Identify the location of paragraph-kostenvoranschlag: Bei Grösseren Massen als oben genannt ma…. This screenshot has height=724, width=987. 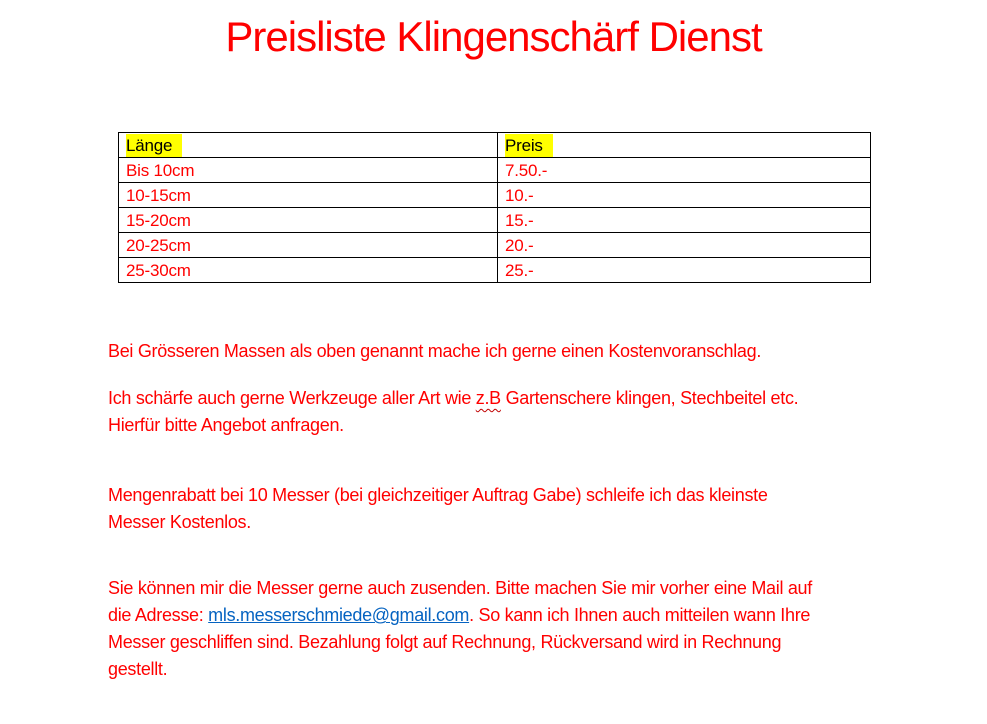
(508, 351).